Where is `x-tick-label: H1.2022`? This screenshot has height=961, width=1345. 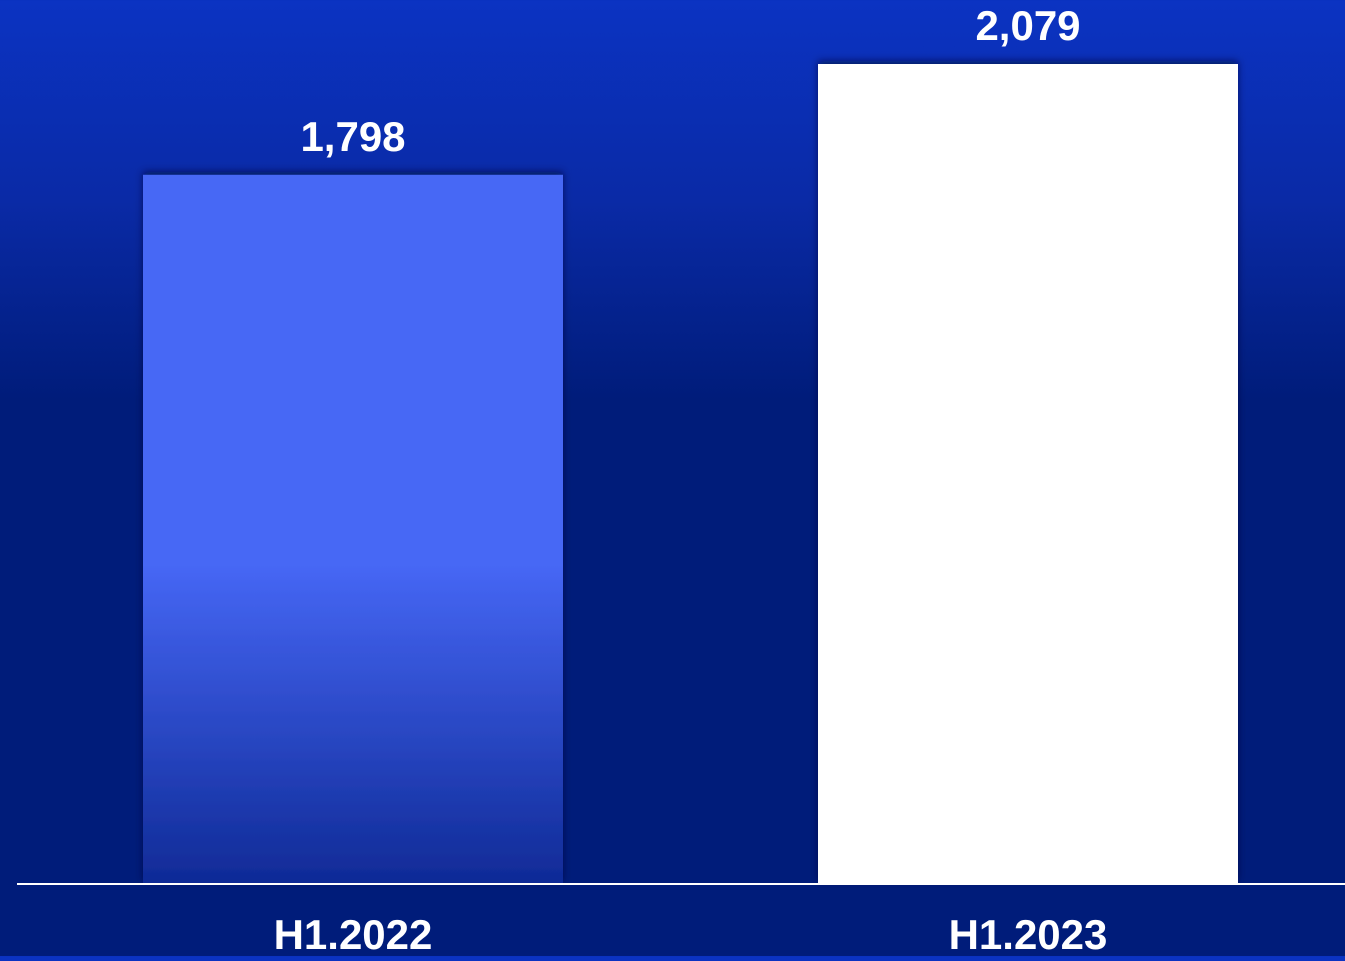
x-tick-label: H1.2022 is located at coordinates (353, 933).